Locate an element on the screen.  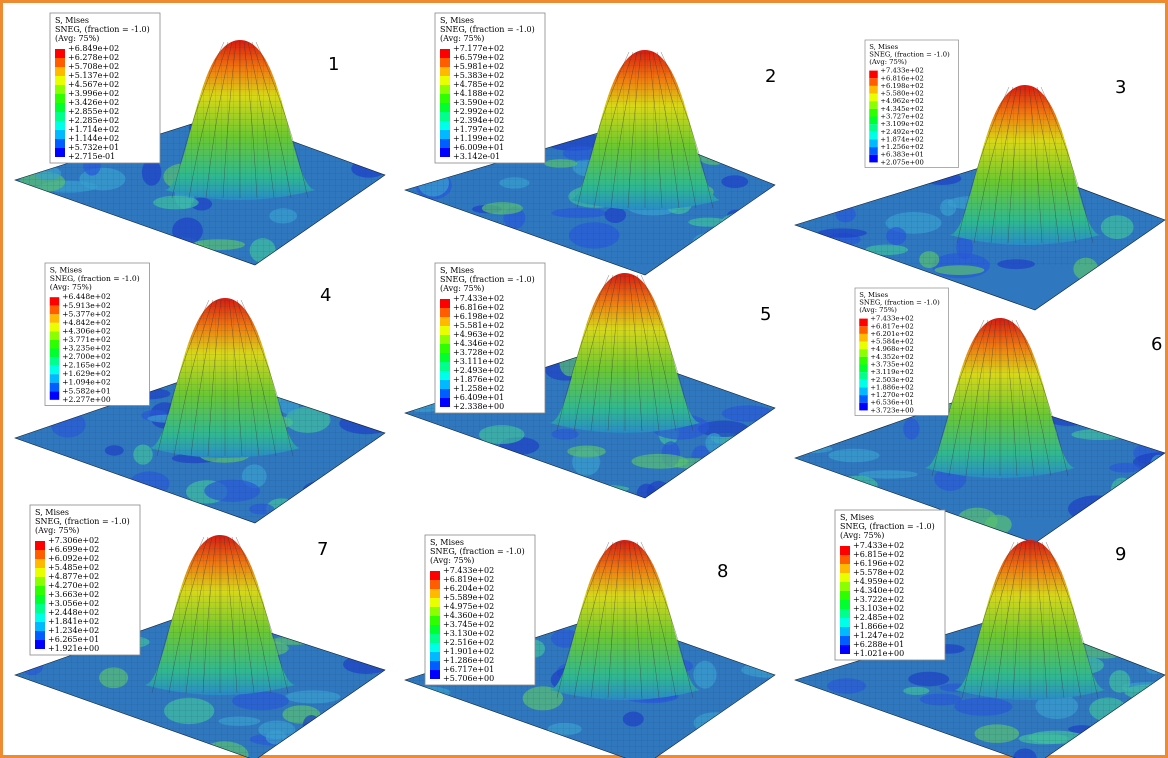
legend-value: +6.278e+02 is located at coordinates (93, 57).